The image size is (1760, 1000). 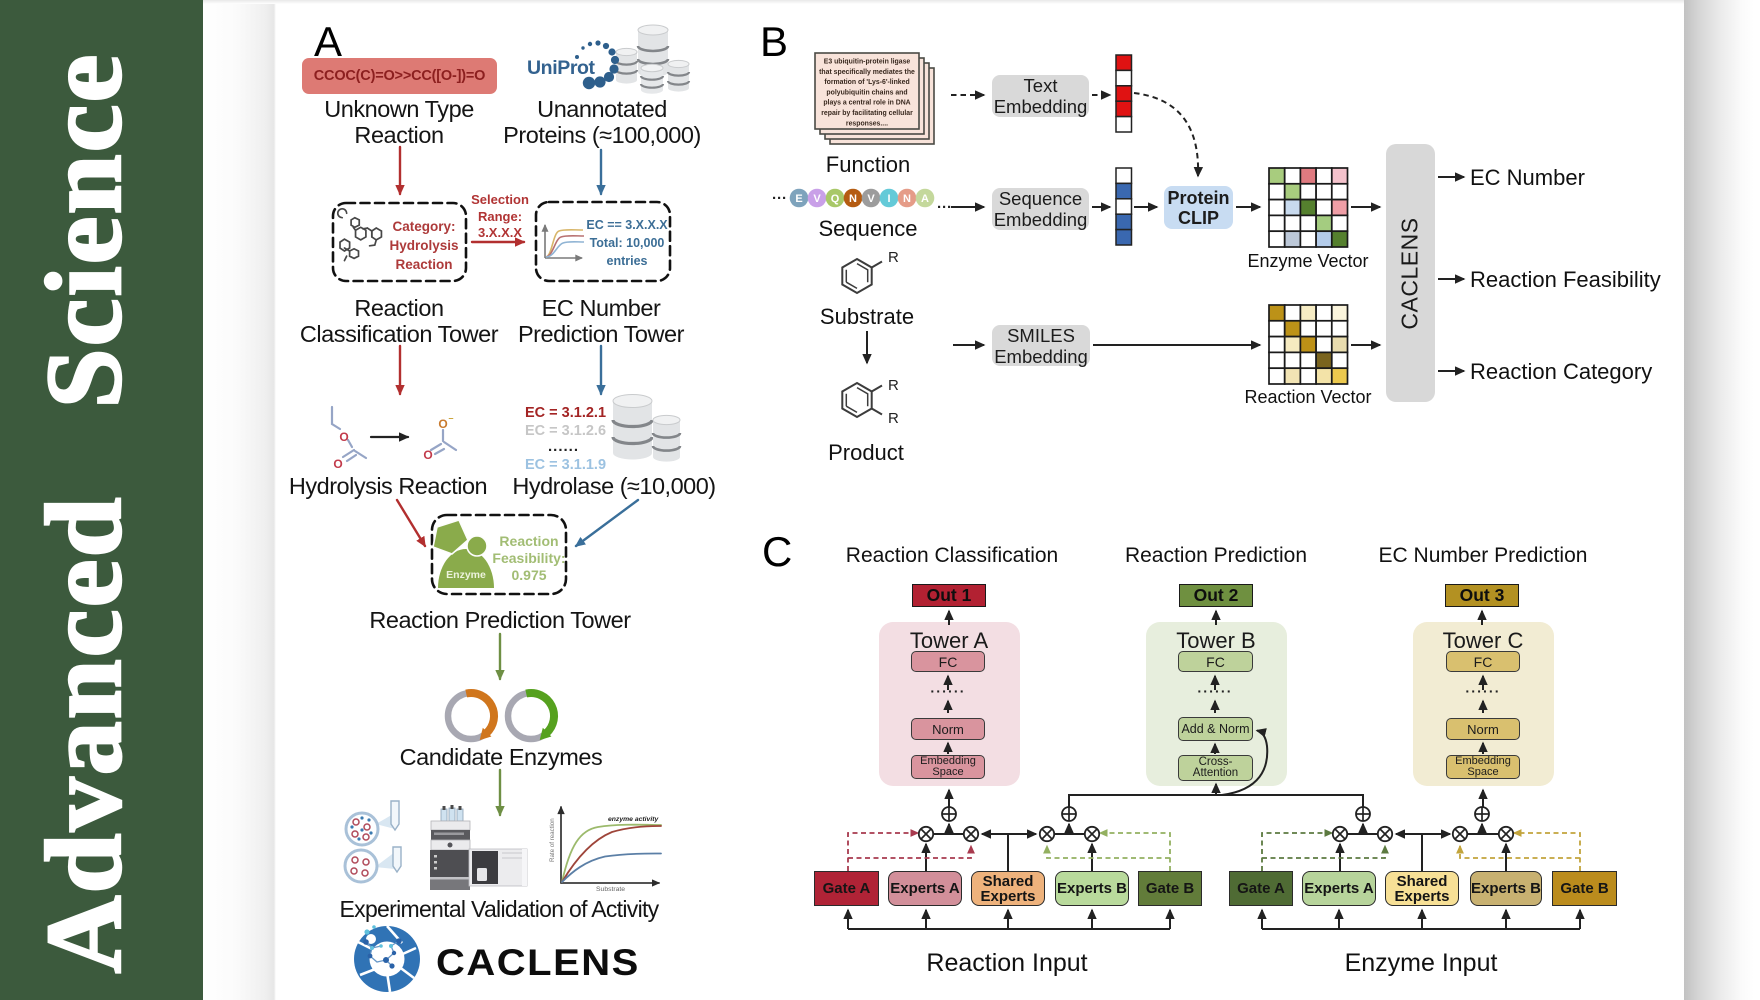 I want to click on svg-text: Enzyme, so click(x=466, y=575).